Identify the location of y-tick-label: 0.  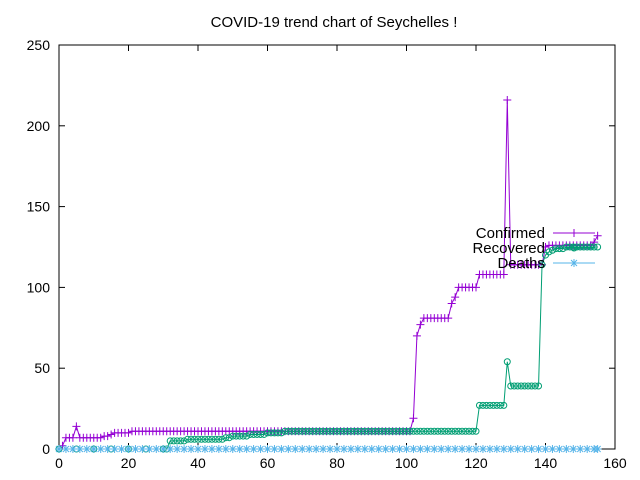
(46, 449).